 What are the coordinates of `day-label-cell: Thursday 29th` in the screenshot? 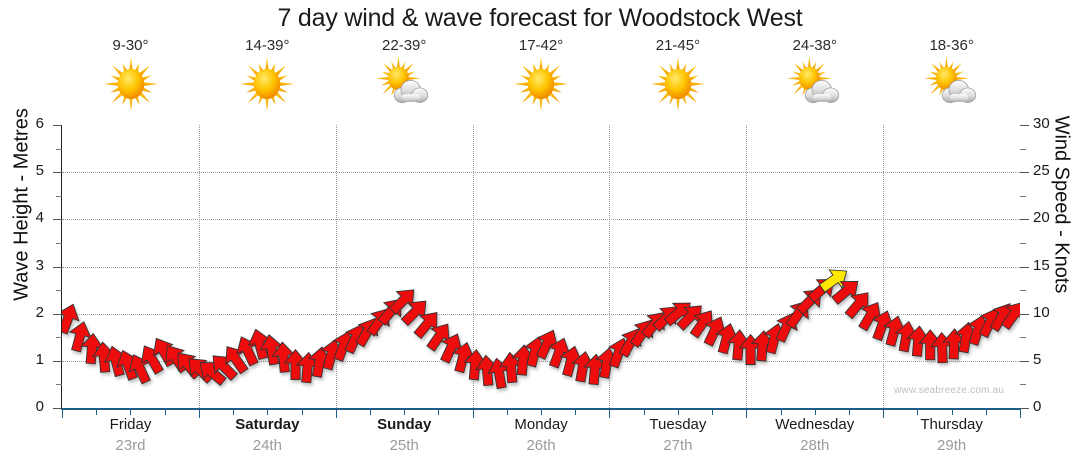 It's located at (951, 435).